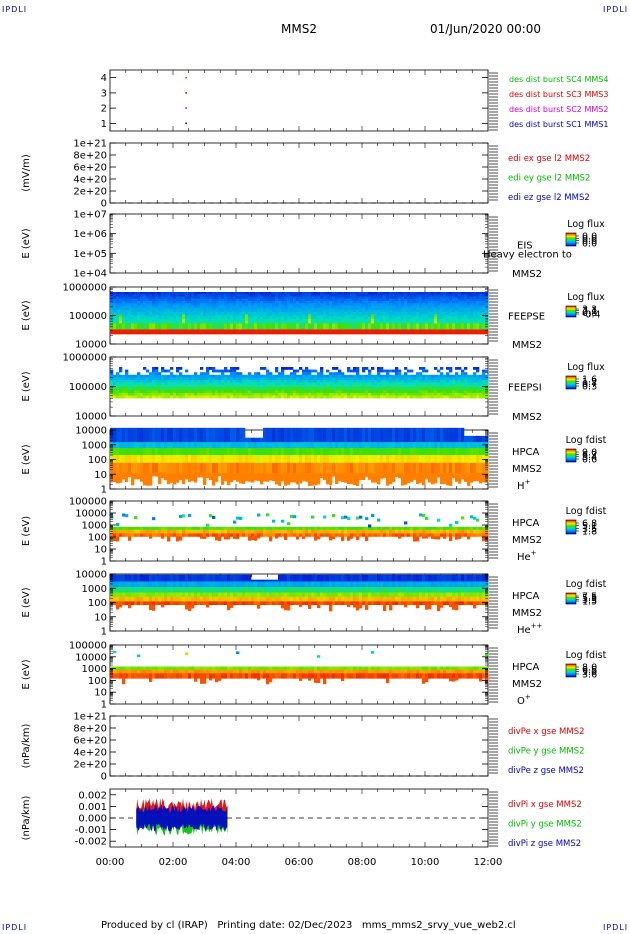 The height and width of the screenshot is (934, 630). I want to click on series-traces, so click(182, 817).